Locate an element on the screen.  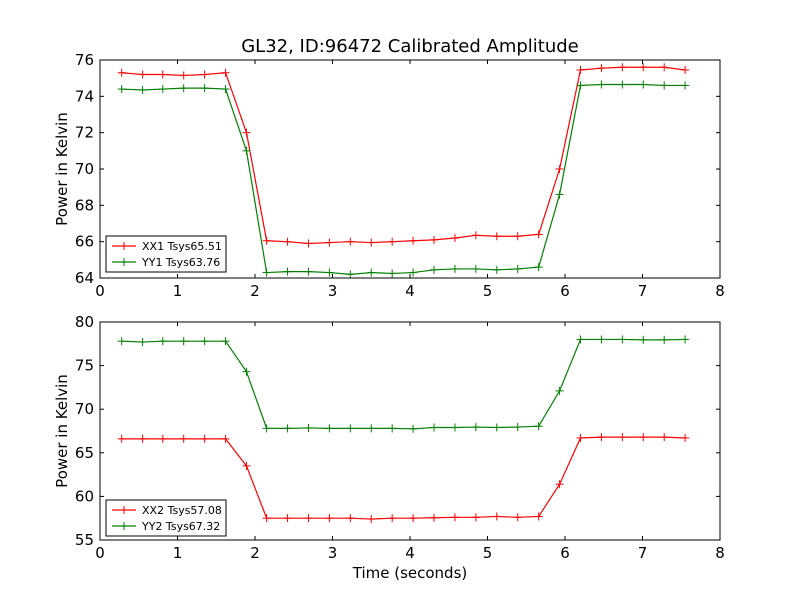
y-tick-label: 75 is located at coordinates (84, 366).